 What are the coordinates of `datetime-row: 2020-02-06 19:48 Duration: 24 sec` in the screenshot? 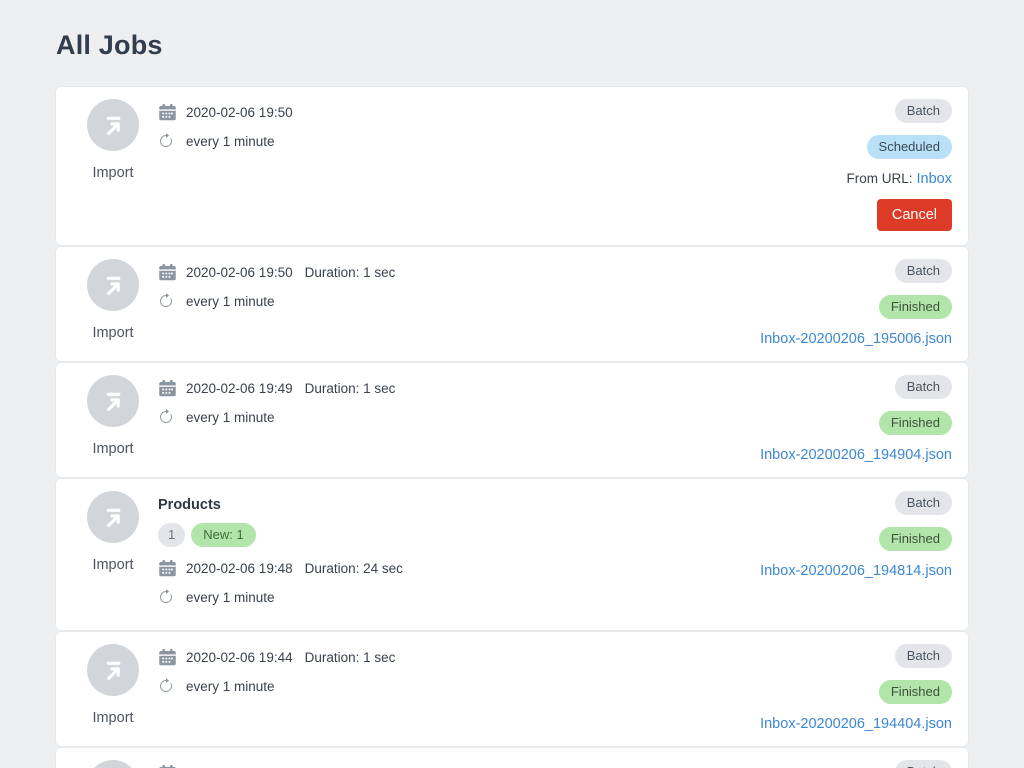 It's located at (459, 568).